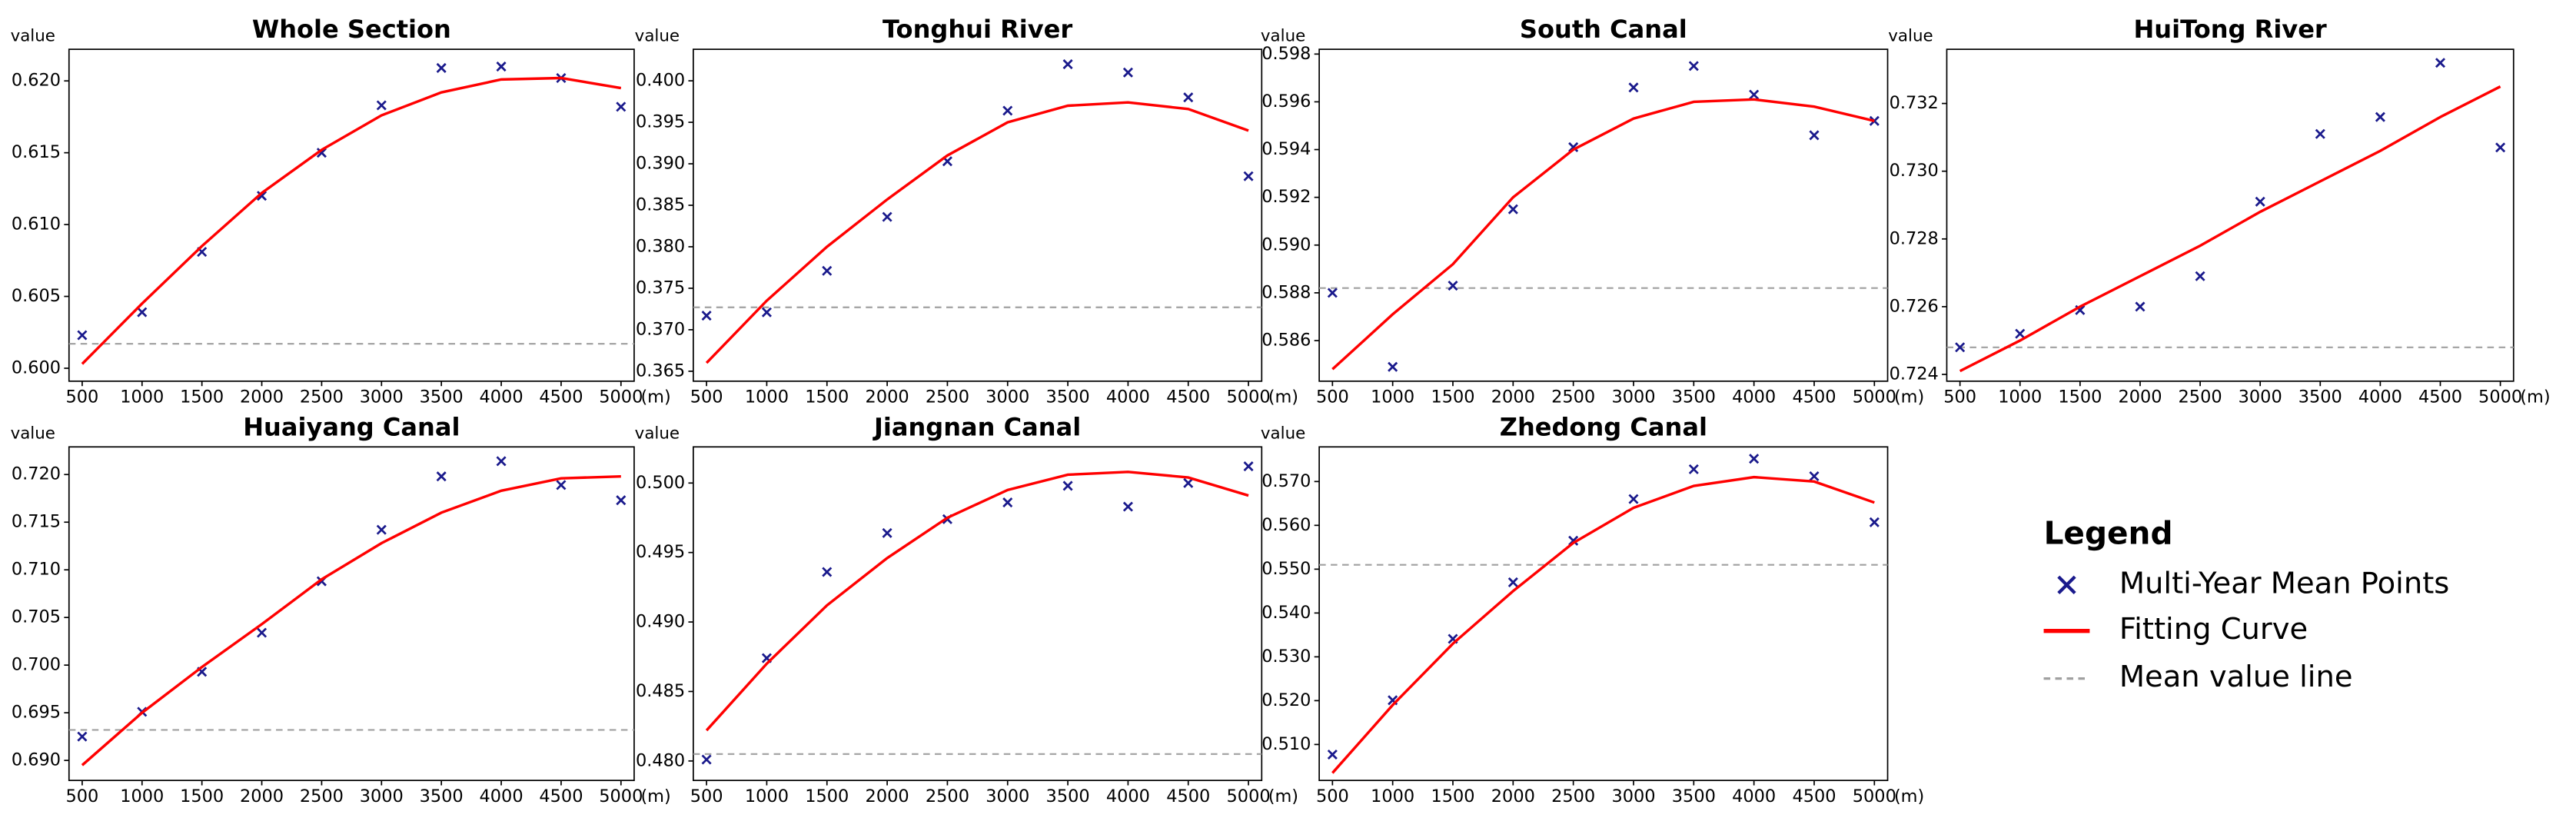  What do you see at coordinates (977, 30) in the screenshot?
I see `chart-title: Tonghui River` at bounding box center [977, 30].